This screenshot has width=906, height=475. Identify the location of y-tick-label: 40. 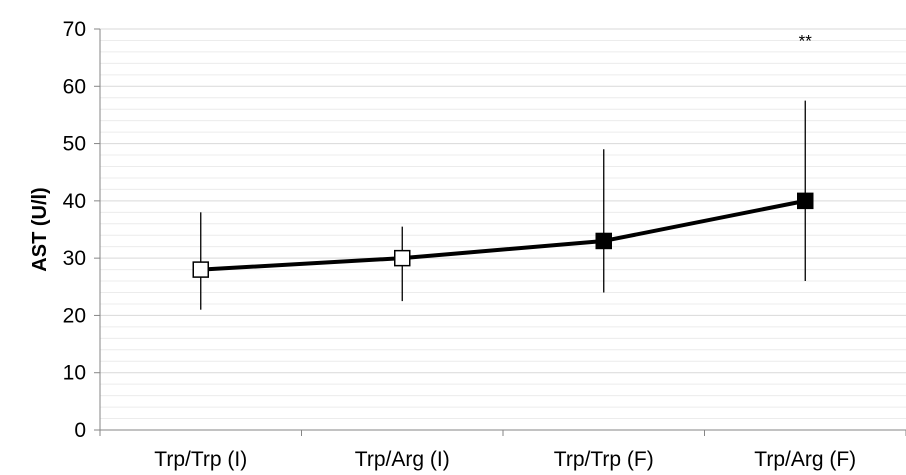
(74, 201).